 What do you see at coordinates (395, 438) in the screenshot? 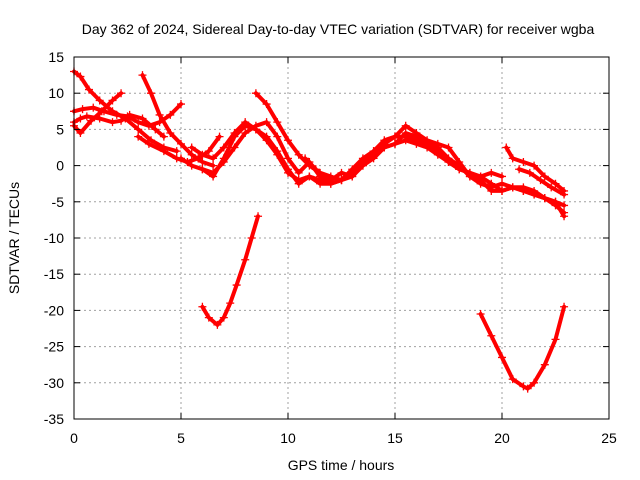
I see `x-tick-label: 15` at bounding box center [395, 438].